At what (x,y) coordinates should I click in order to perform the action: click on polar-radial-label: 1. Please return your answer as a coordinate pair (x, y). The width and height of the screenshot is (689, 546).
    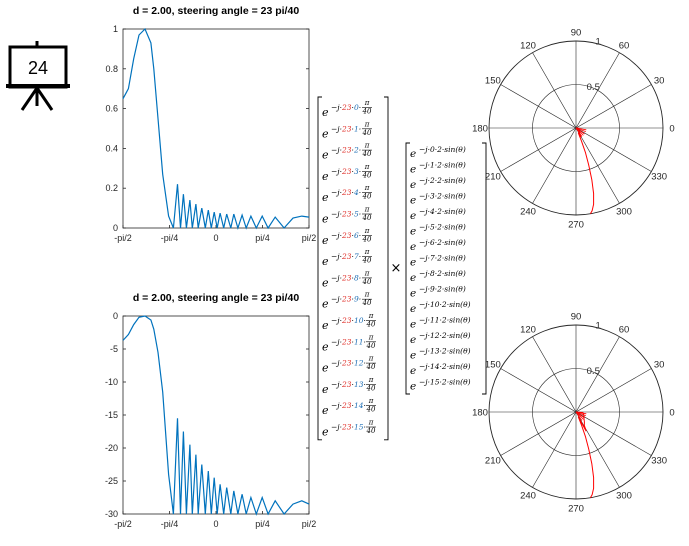
    Looking at the image, I should click on (597, 41).